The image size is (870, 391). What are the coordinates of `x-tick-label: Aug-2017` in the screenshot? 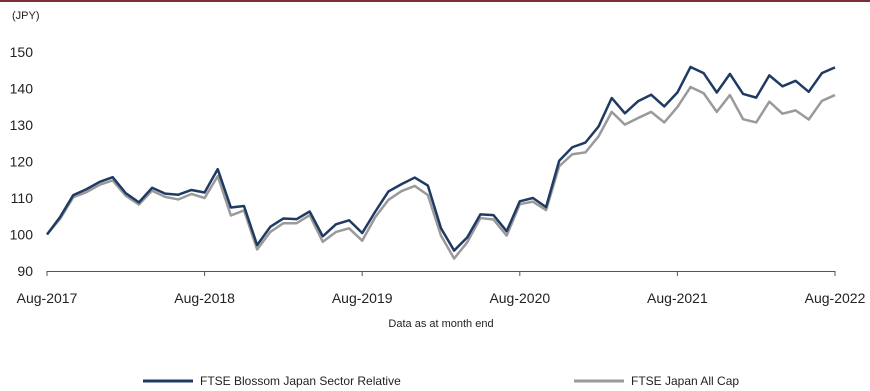 It's located at (47, 298).